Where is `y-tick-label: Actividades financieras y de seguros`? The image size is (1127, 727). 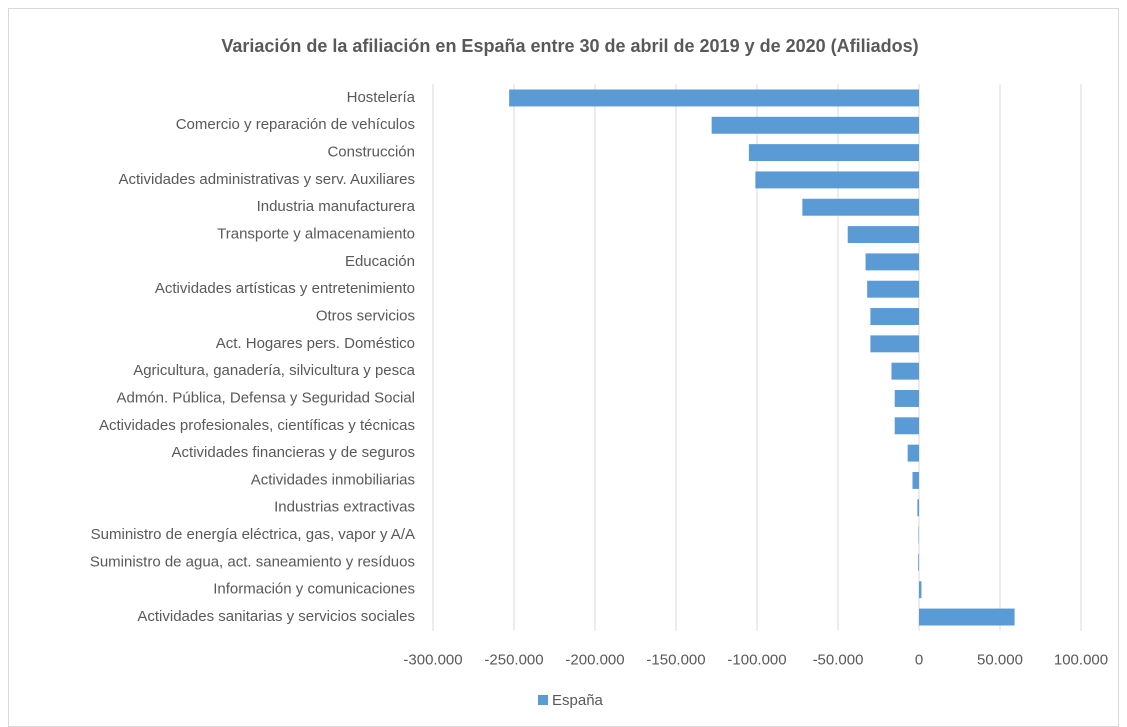
y-tick-label: Actividades financieras y de seguros is located at coordinates (293, 452).